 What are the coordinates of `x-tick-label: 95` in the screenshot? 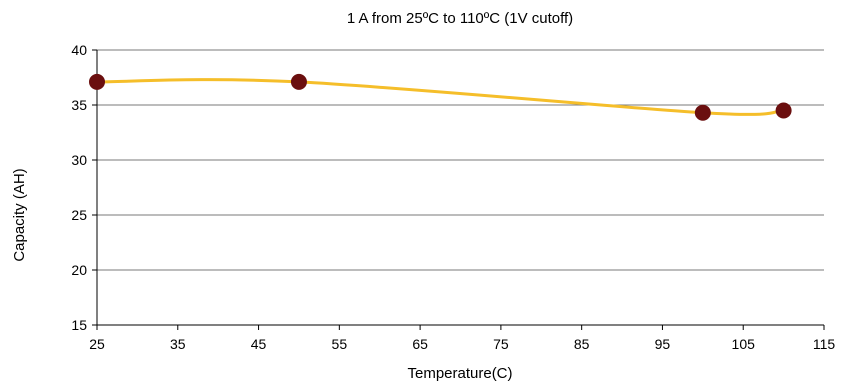 It's located at (663, 344).